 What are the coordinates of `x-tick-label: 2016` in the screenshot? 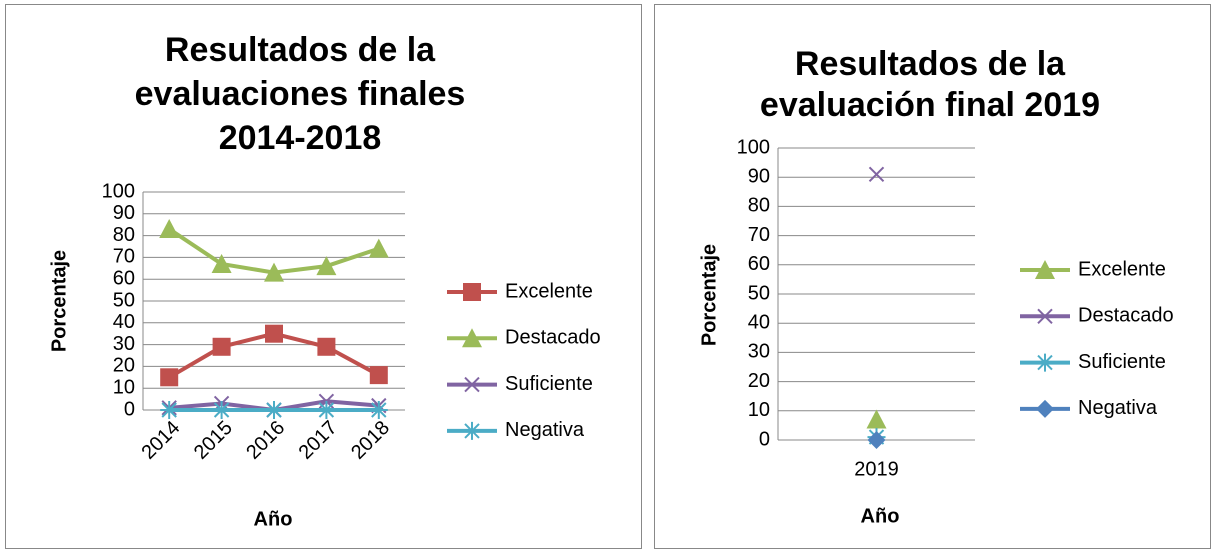 It's located at (265, 440).